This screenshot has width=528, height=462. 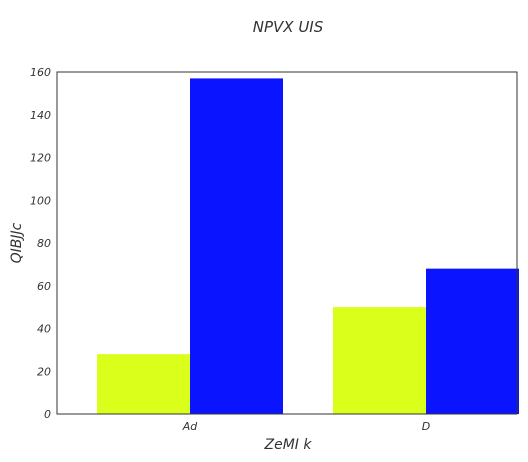 I want to click on bar-series1-ad, so click(x=143, y=384).